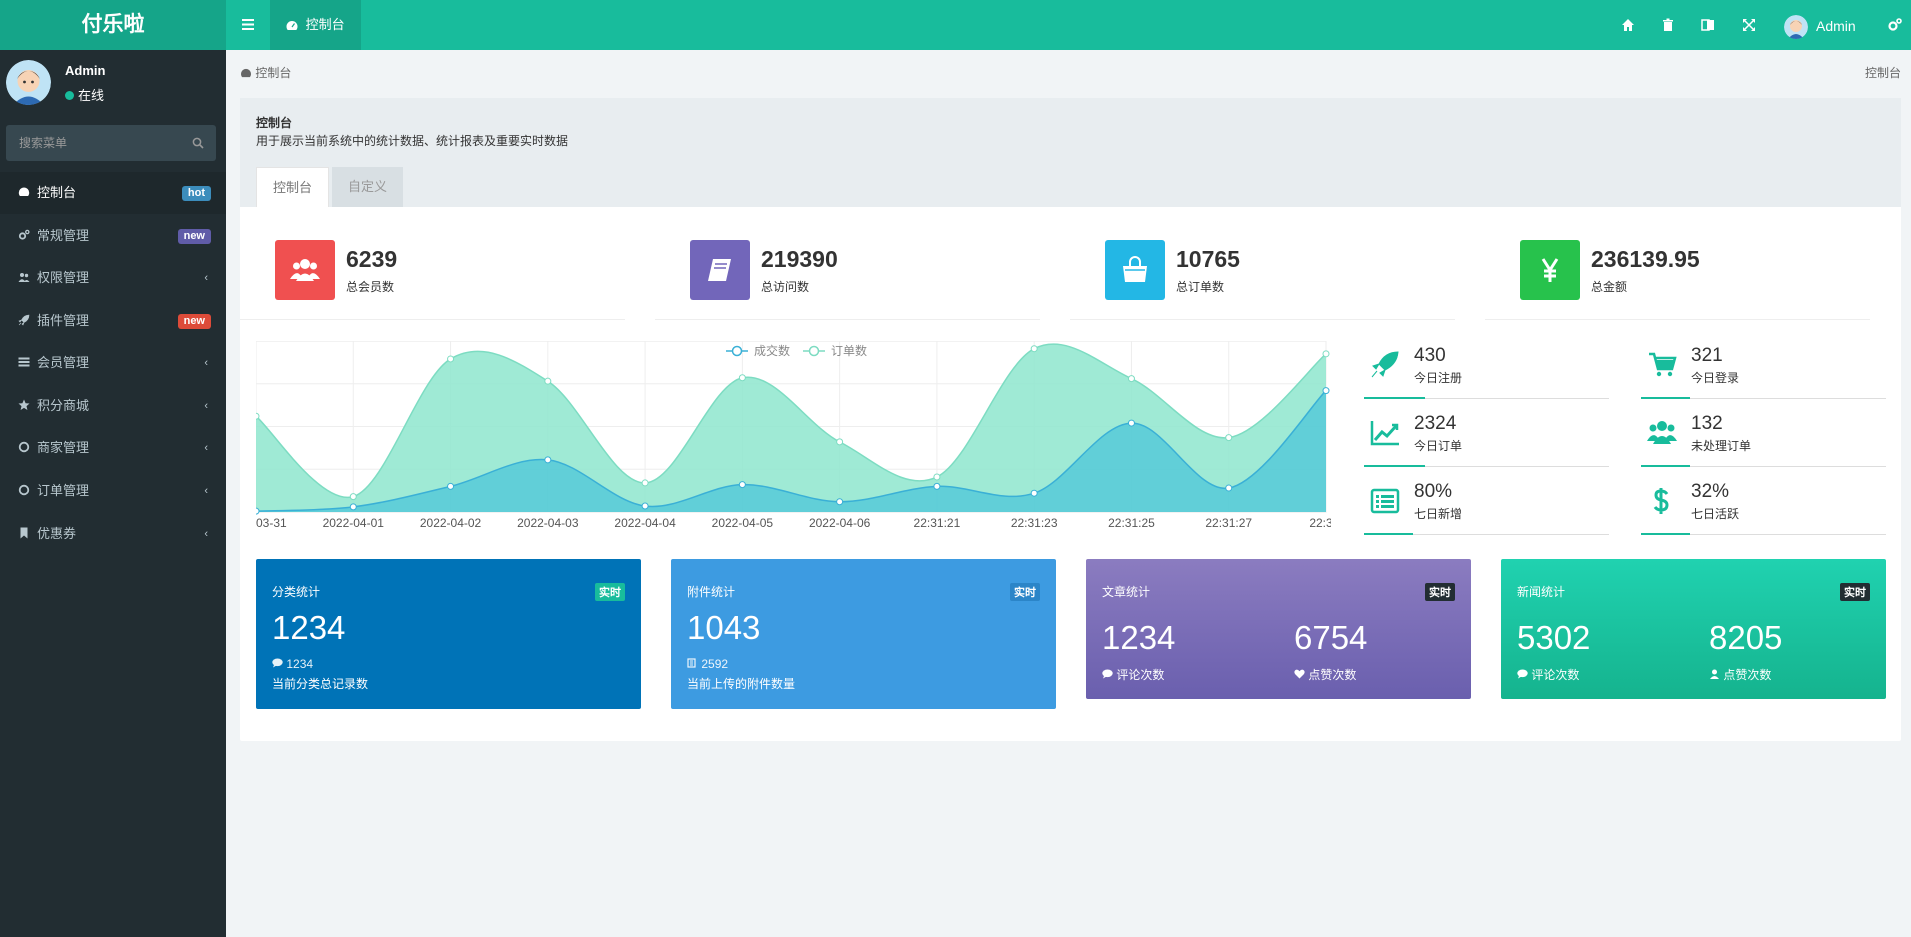  What do you see at coordinates (1486, 506) in the screenshot?
I see `mini-stat-seven-day-new: 80% 七日新增` at bounding box center [1486, 506].